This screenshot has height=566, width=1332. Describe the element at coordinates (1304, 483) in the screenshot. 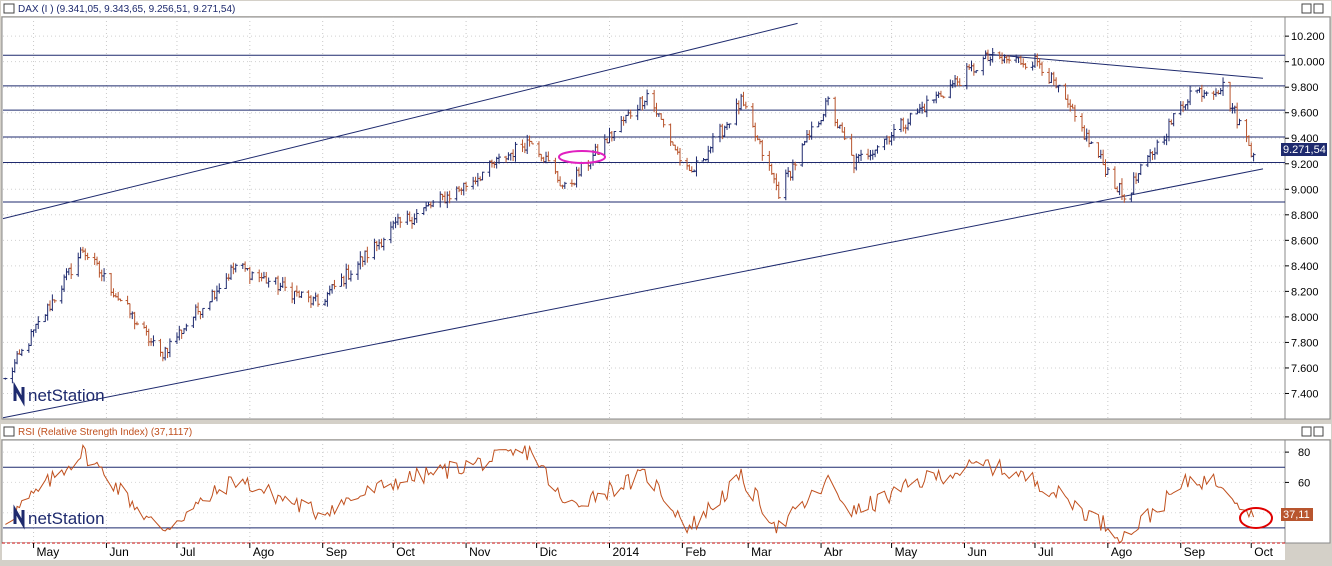

I see `rsi-y-tick-label: 60` at that location.